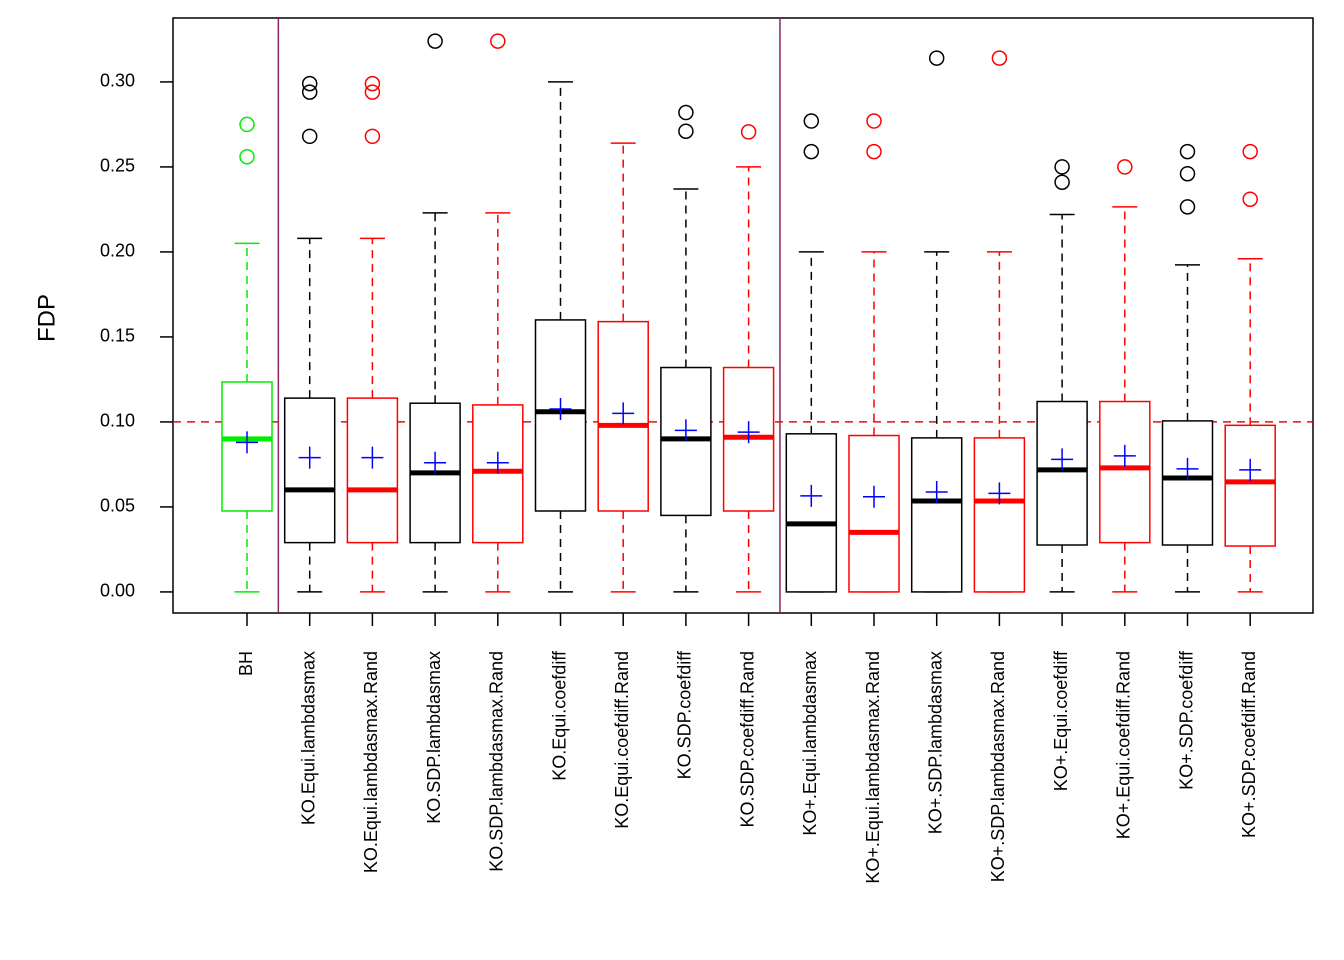 The width and height of the screenshot is (1344, 960). I want to click on y-tick-label: 0.05, so click(117, 506).